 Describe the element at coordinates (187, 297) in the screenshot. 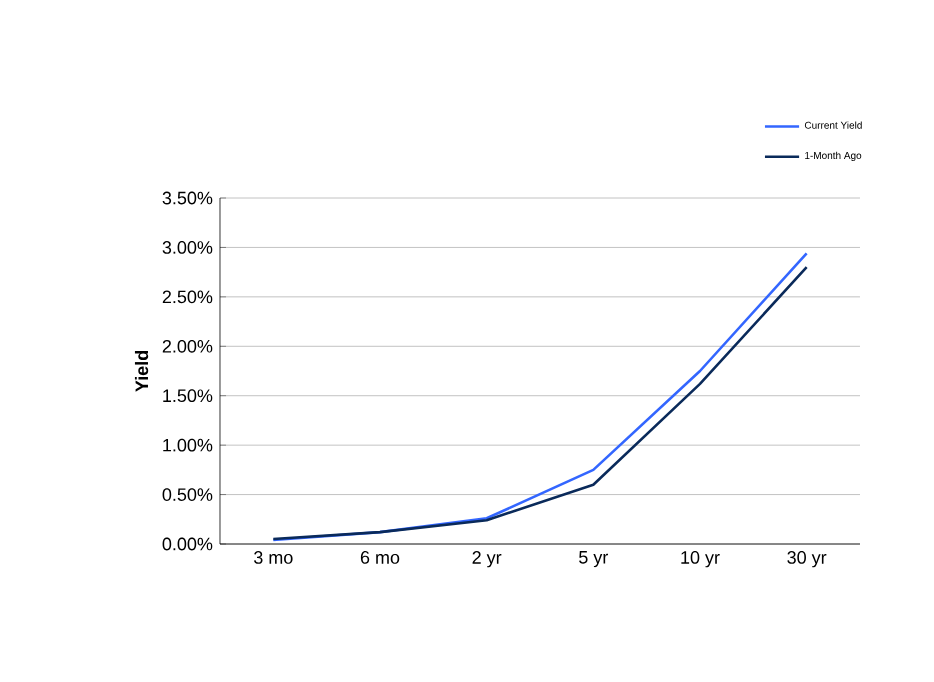

I see `y-tick-label: 2.50%` at that location.